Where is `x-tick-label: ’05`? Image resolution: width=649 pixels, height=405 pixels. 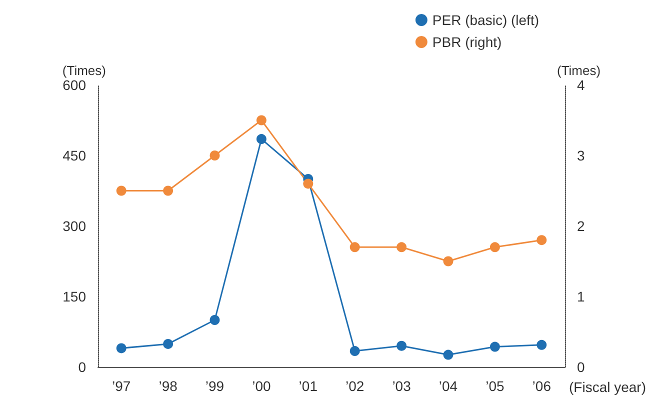 x-tick-label: ’05 is located at coordinates (495, 386).